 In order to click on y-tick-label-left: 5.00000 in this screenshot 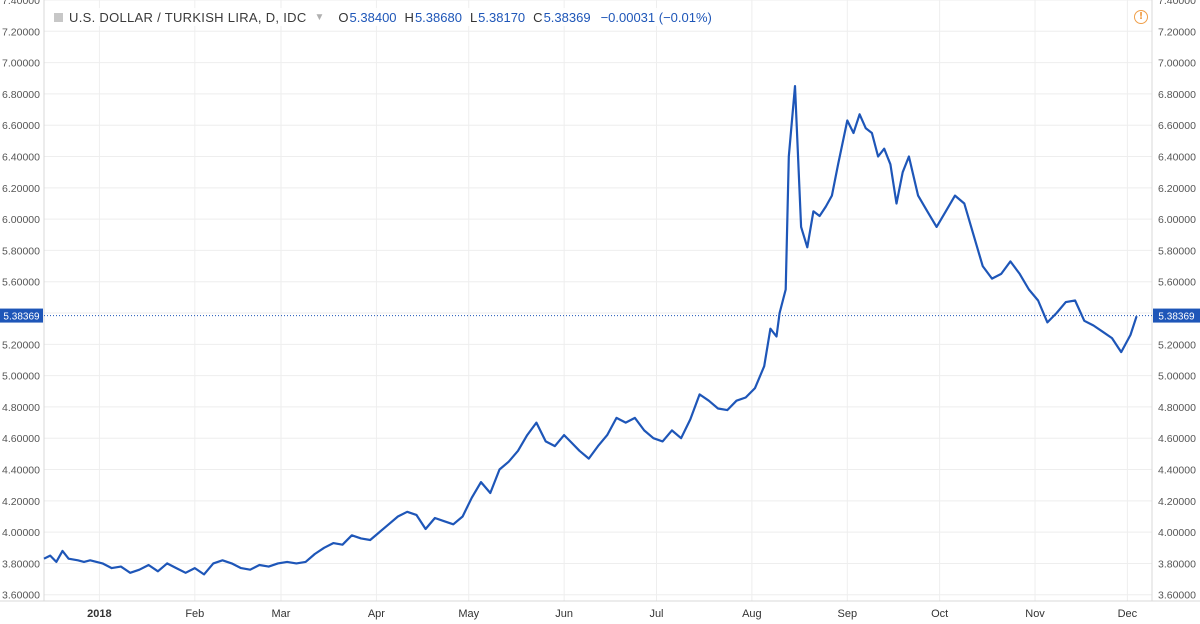, I will do `click(21, 377)`.